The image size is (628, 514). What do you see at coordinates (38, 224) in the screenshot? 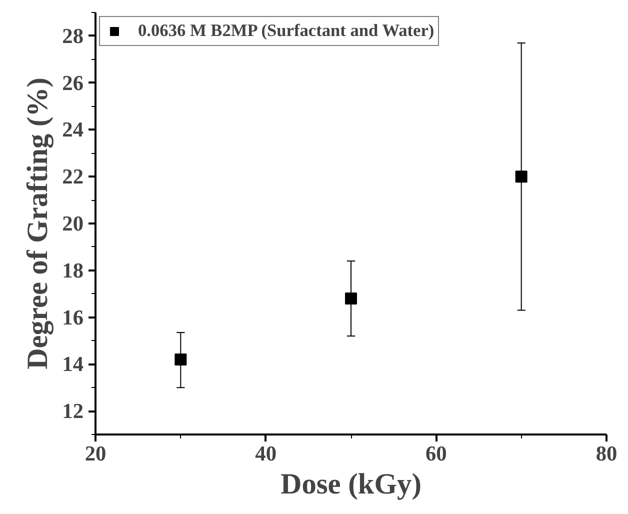
I see `y-axis-title: Degree of Grafting (%)` at bounding box center [38, 224].